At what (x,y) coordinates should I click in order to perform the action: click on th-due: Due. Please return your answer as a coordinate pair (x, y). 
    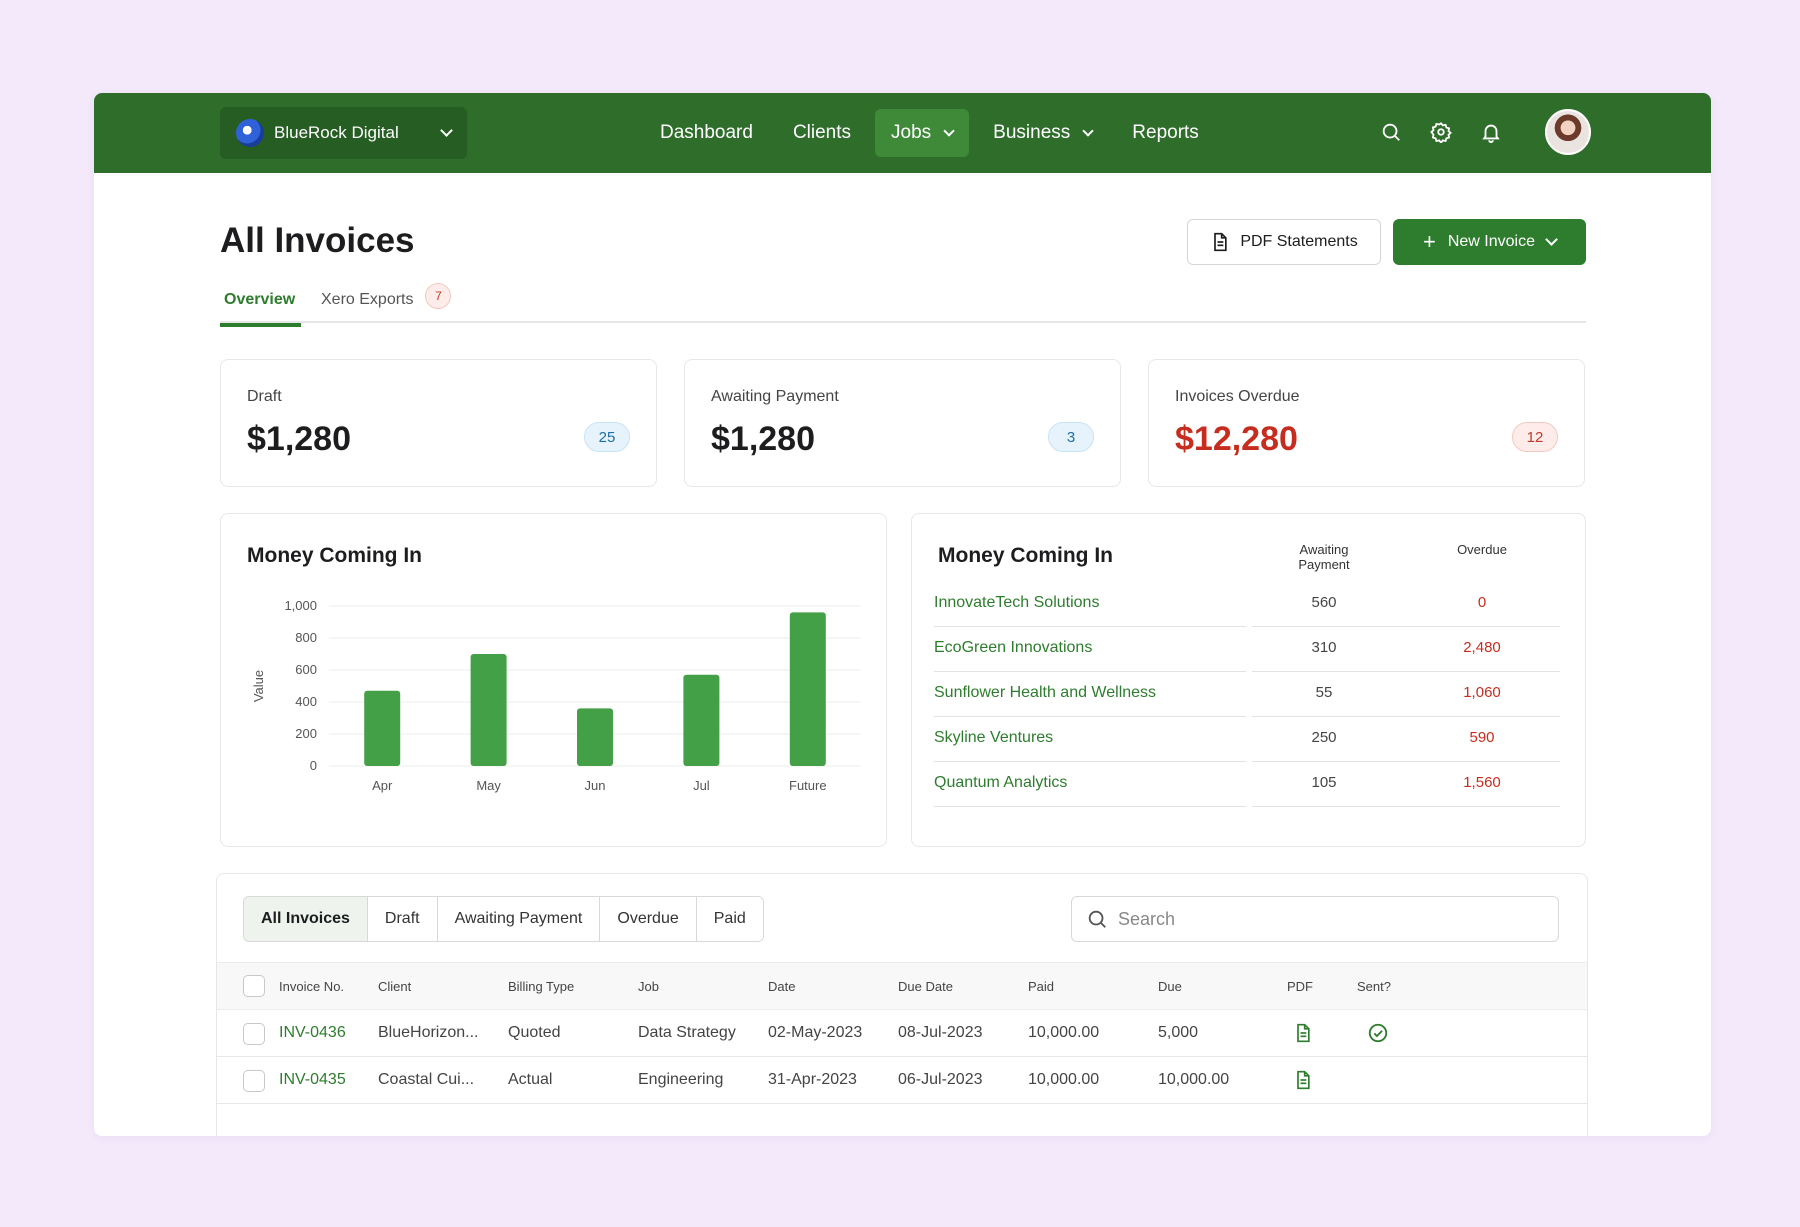
    Looking at the image, I should click on (1170, 986).